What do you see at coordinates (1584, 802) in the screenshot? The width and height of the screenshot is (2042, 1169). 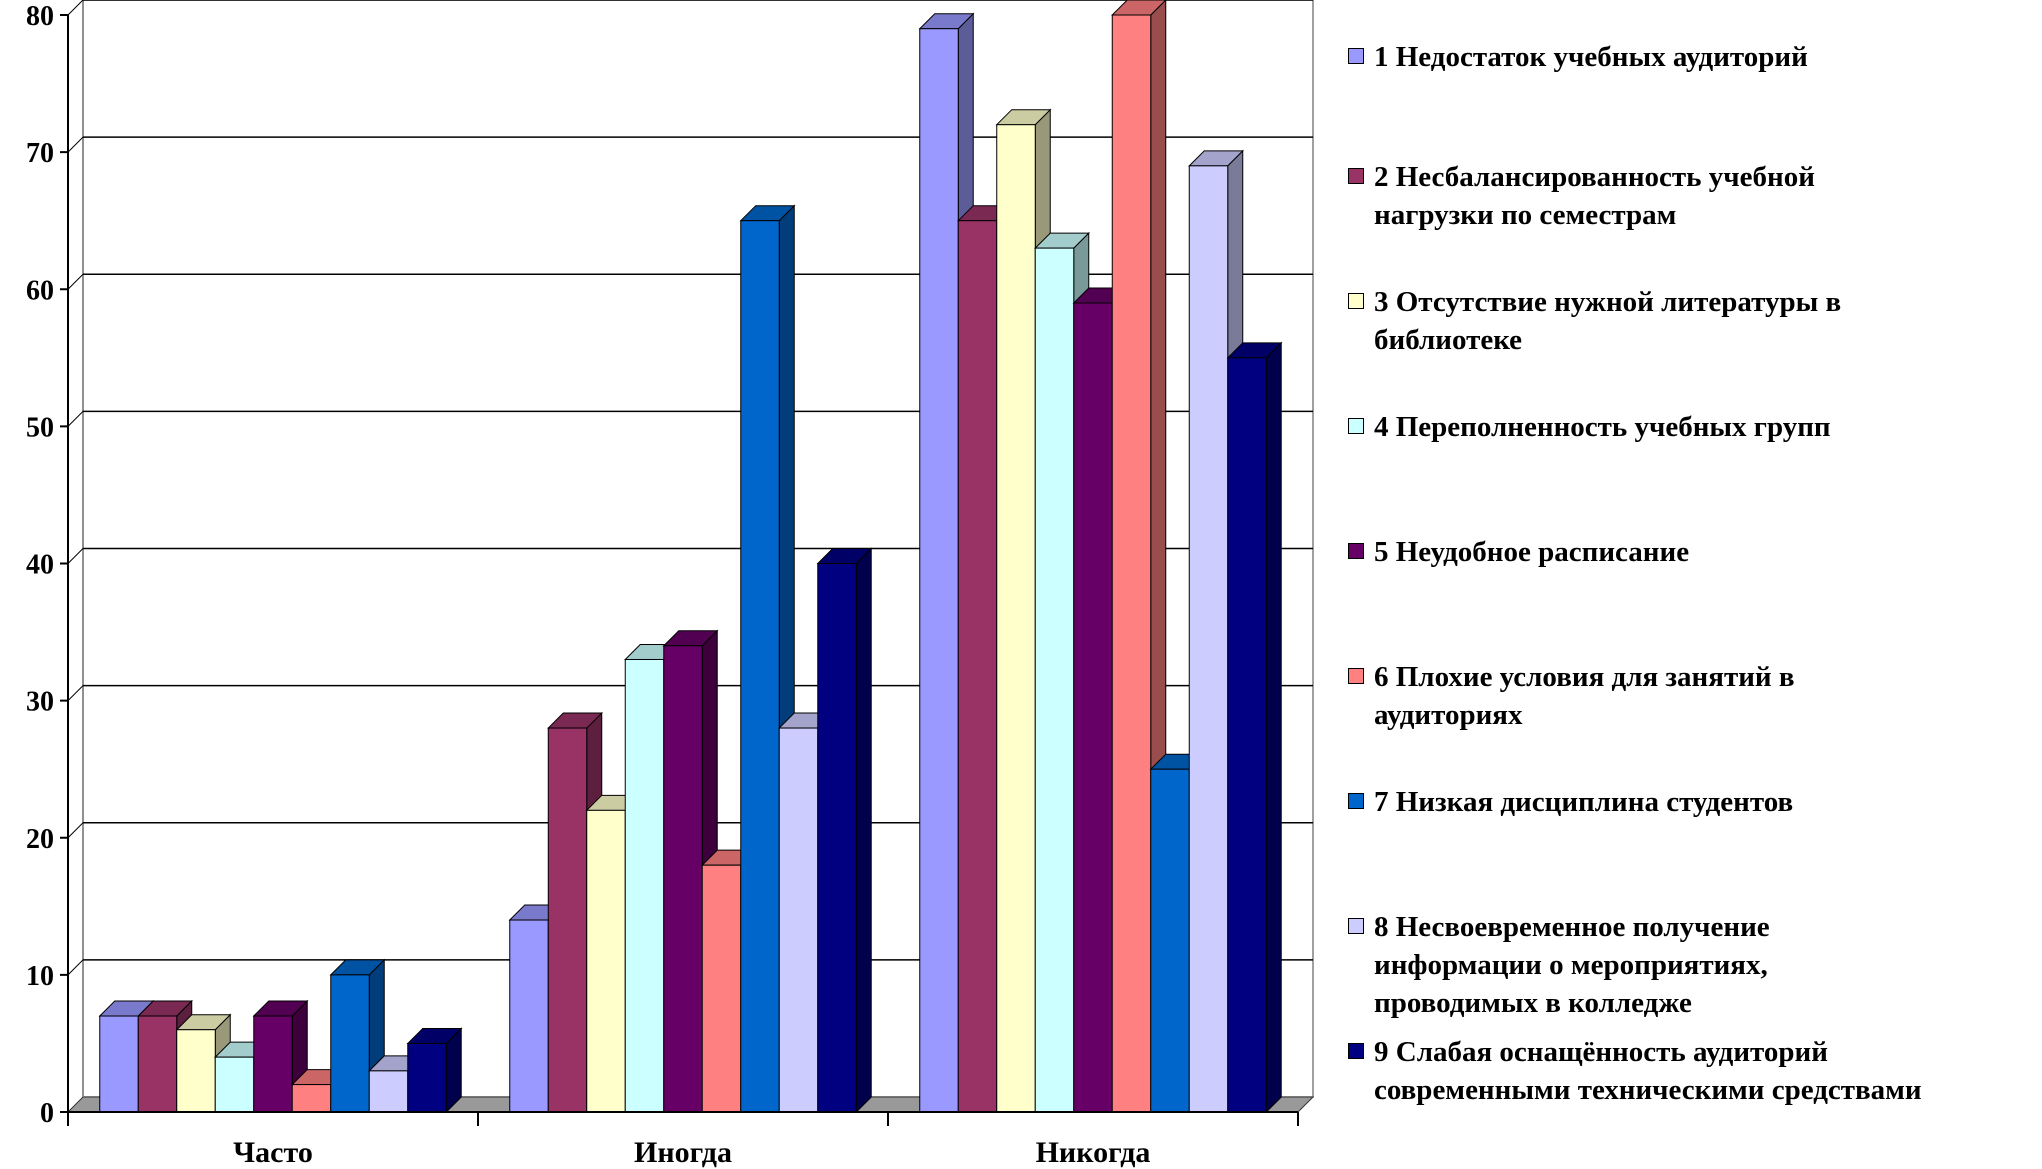 I see `legend-label-7: 7 Низкая дисциплина студентов` at bounding box center [1584, 802].